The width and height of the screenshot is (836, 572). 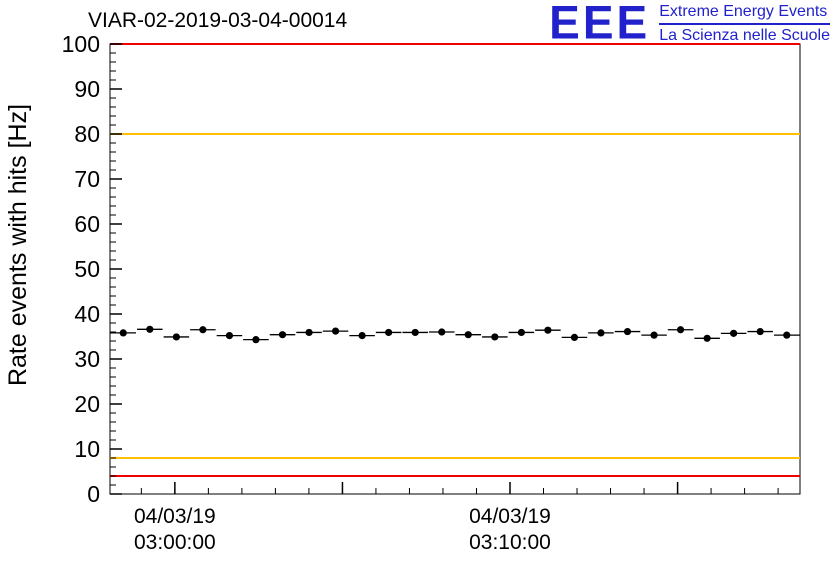 What do you see at coordinates (744, 35) in the screenshot?
I see `eee-logo-line2: La Scienza nelle Scuole` at bounding box center [744, 35].